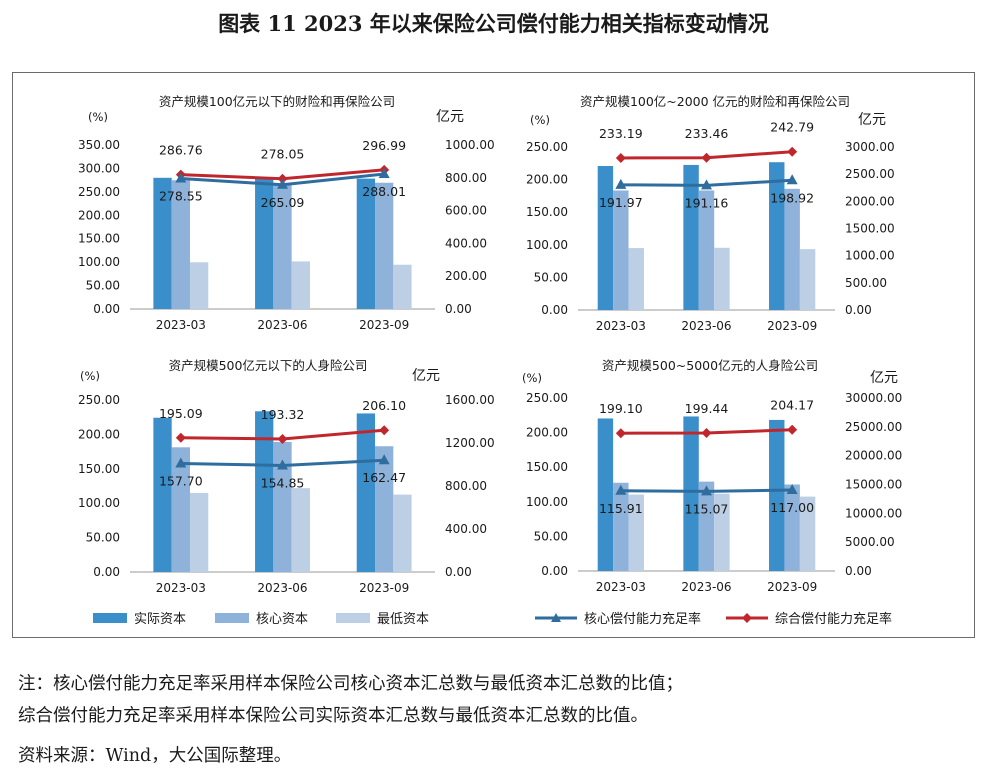 Image resolution: width=987 pixels, height=775 pixels. Describe the element at coordinates (470, 400) in the screenshot. I see `right-axis-tick: 1600.00` at that location.